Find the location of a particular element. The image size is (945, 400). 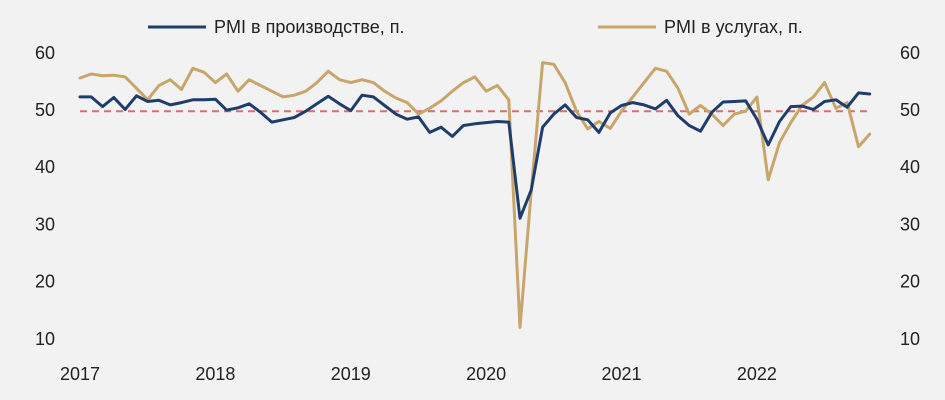

x-tick-label: 2019 is located at coordinates (351, 374).